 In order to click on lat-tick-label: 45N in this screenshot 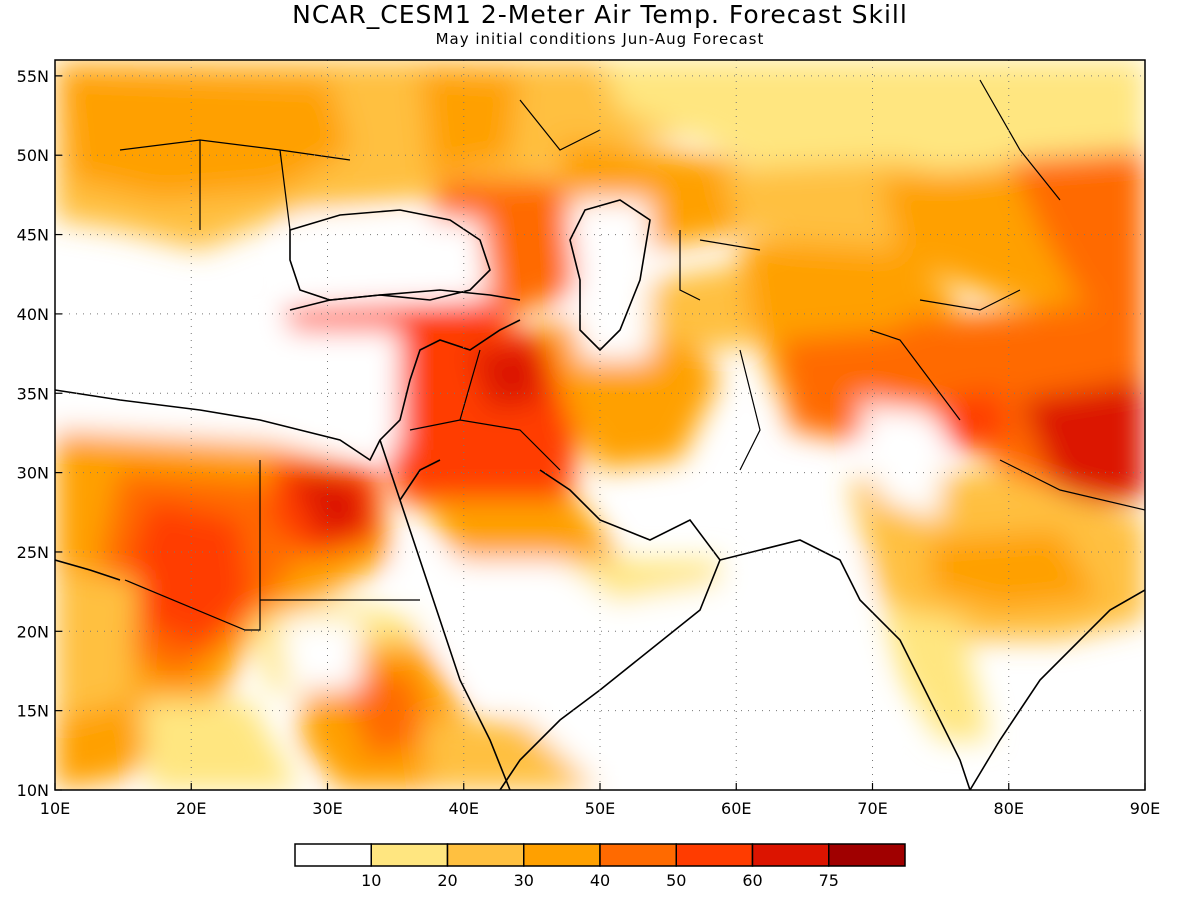, I will do `click(33, 235)`.